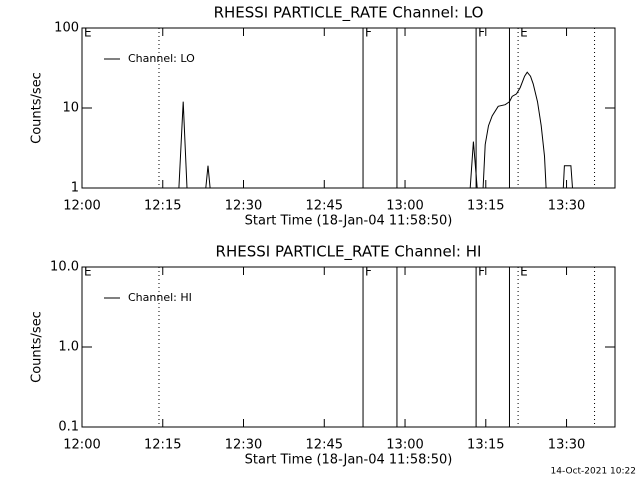 This screenshot has height=480, width=640. I want to click on y-tick-label: 1, so click(75, 188).